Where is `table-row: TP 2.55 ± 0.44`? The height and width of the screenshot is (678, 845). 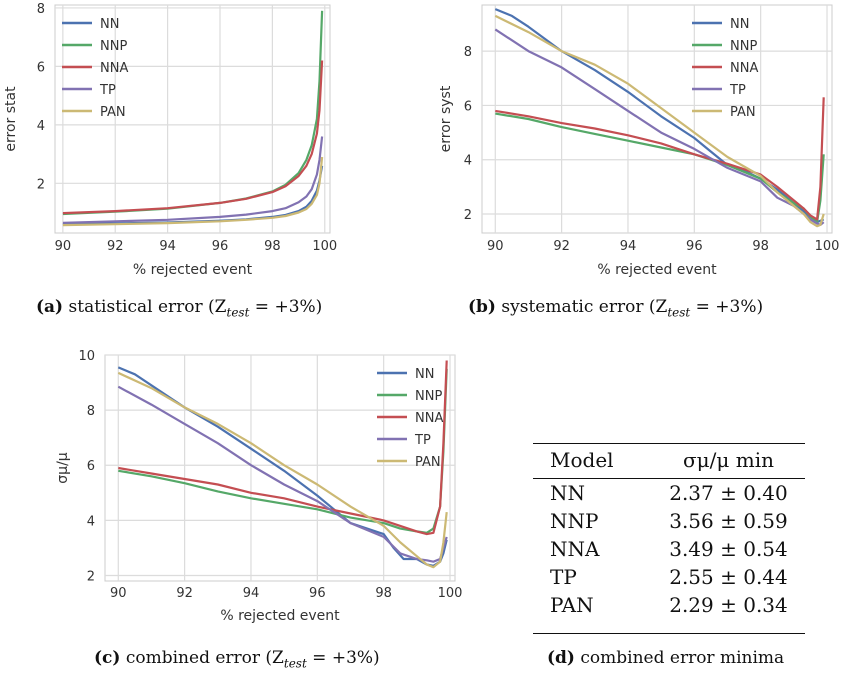
table-row: TP 2.55 ± 0.44 is located at coordinates (669, 579).